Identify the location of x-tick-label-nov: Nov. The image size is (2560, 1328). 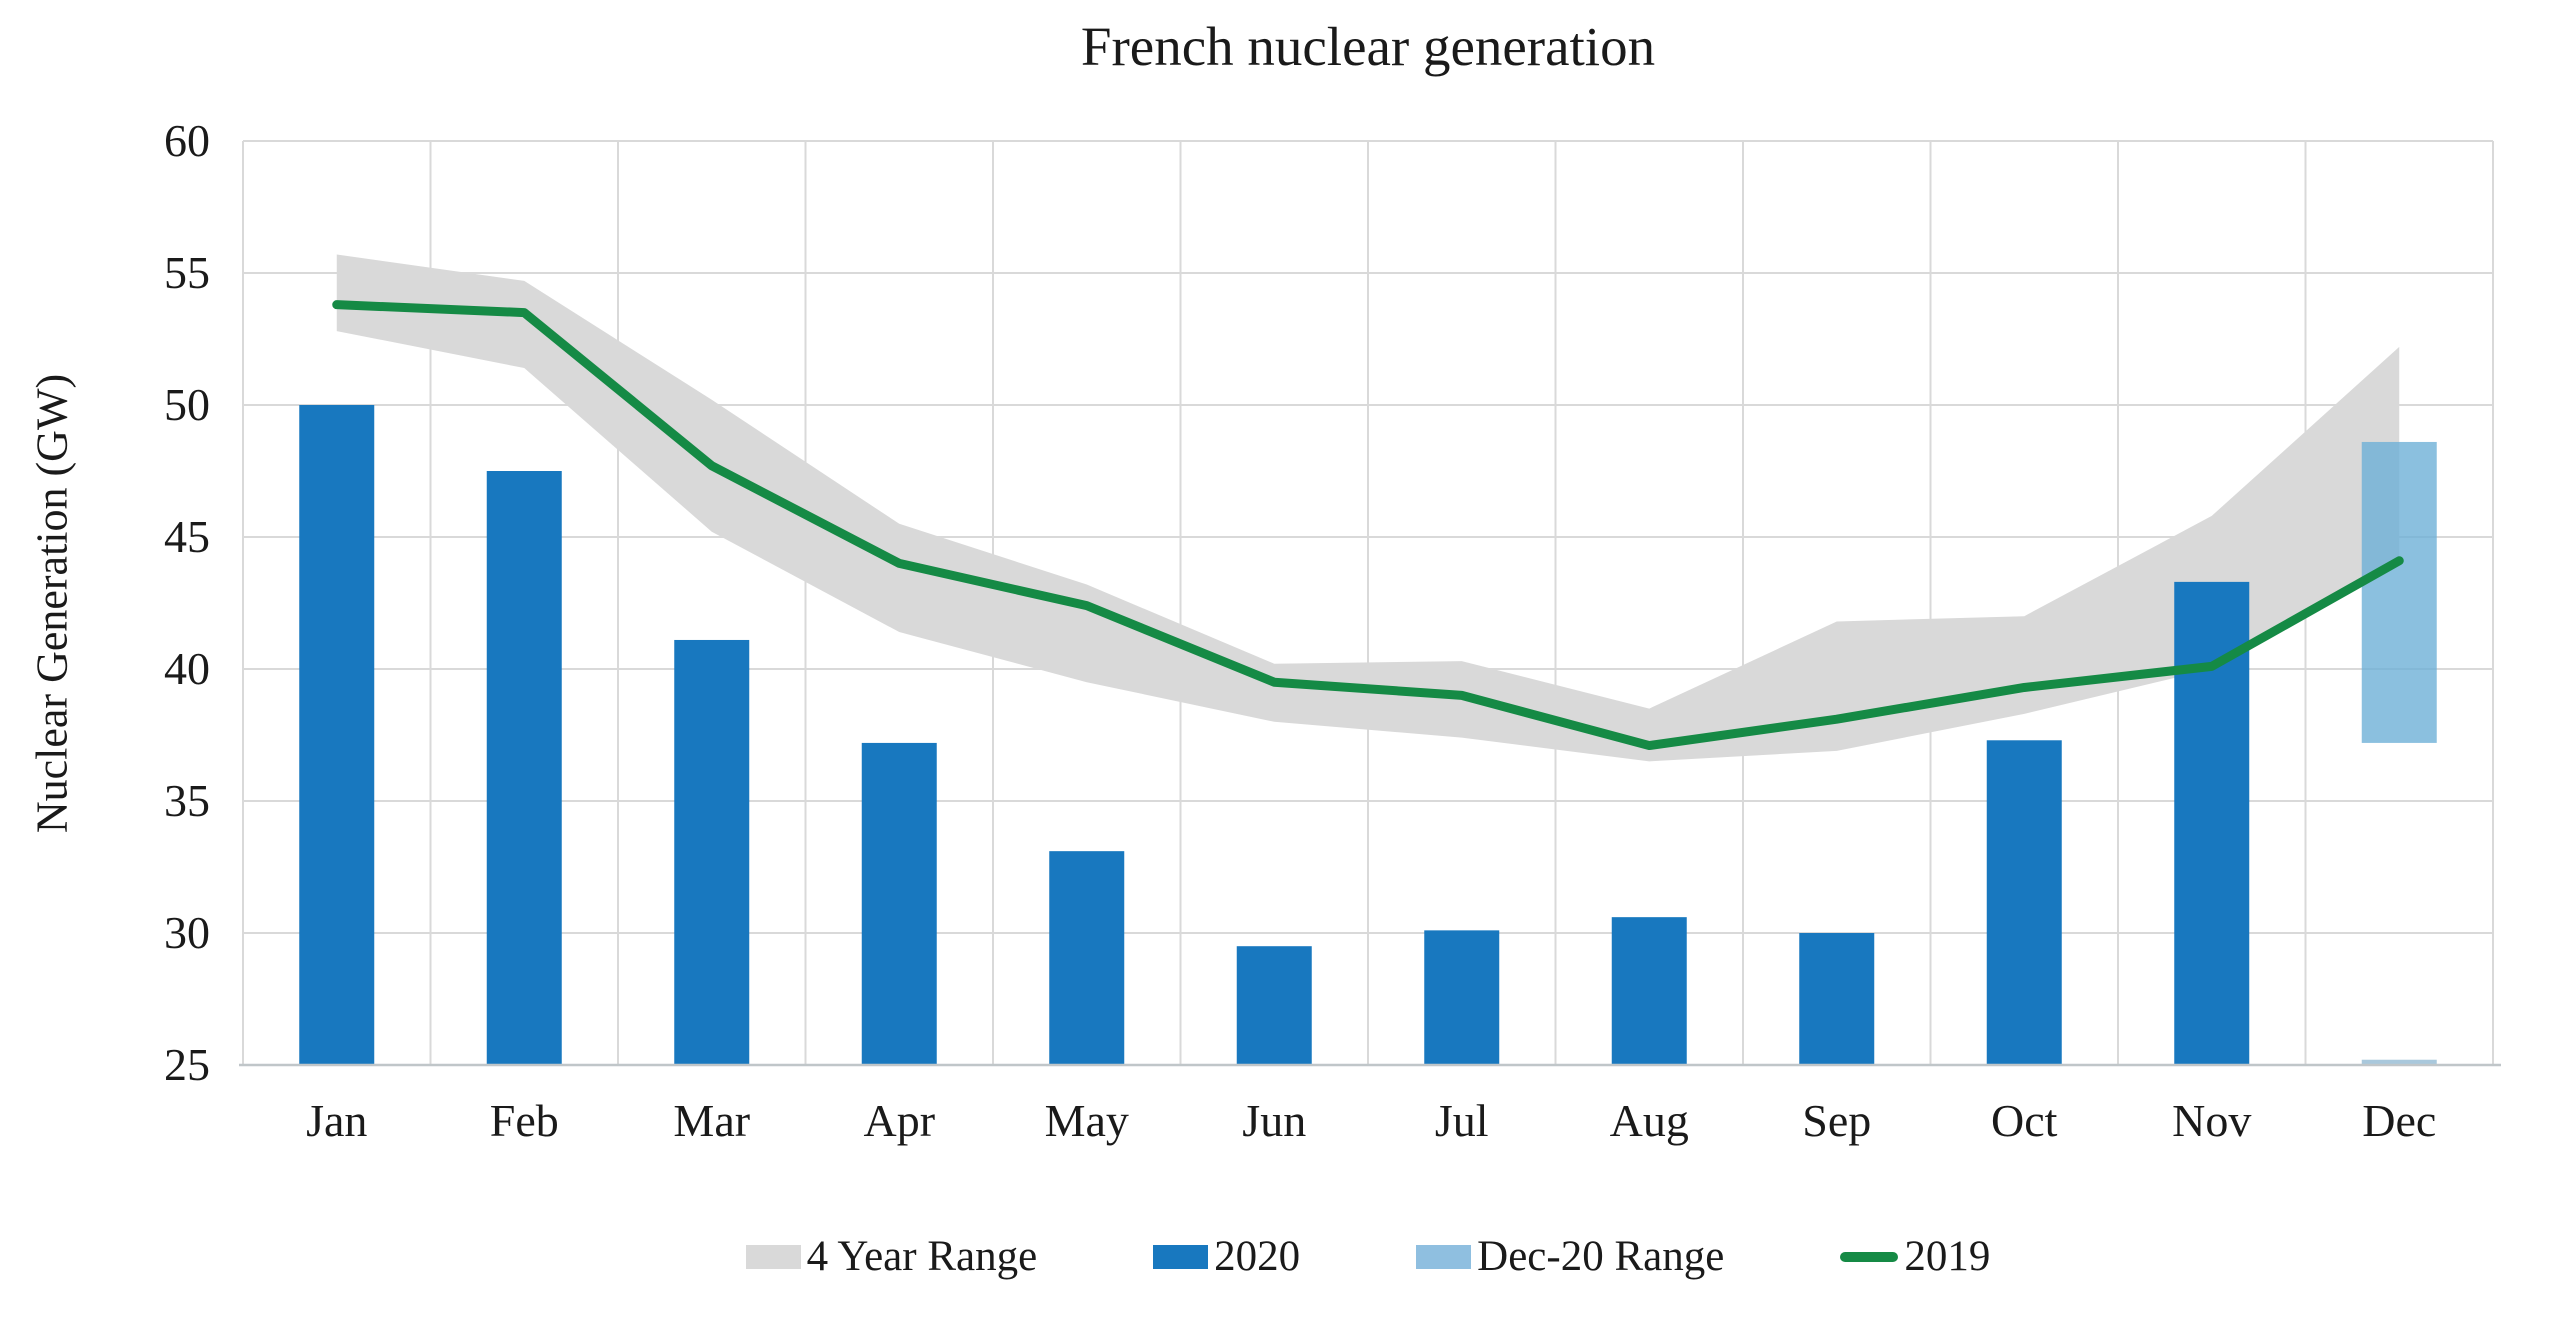
(2212, 1120).